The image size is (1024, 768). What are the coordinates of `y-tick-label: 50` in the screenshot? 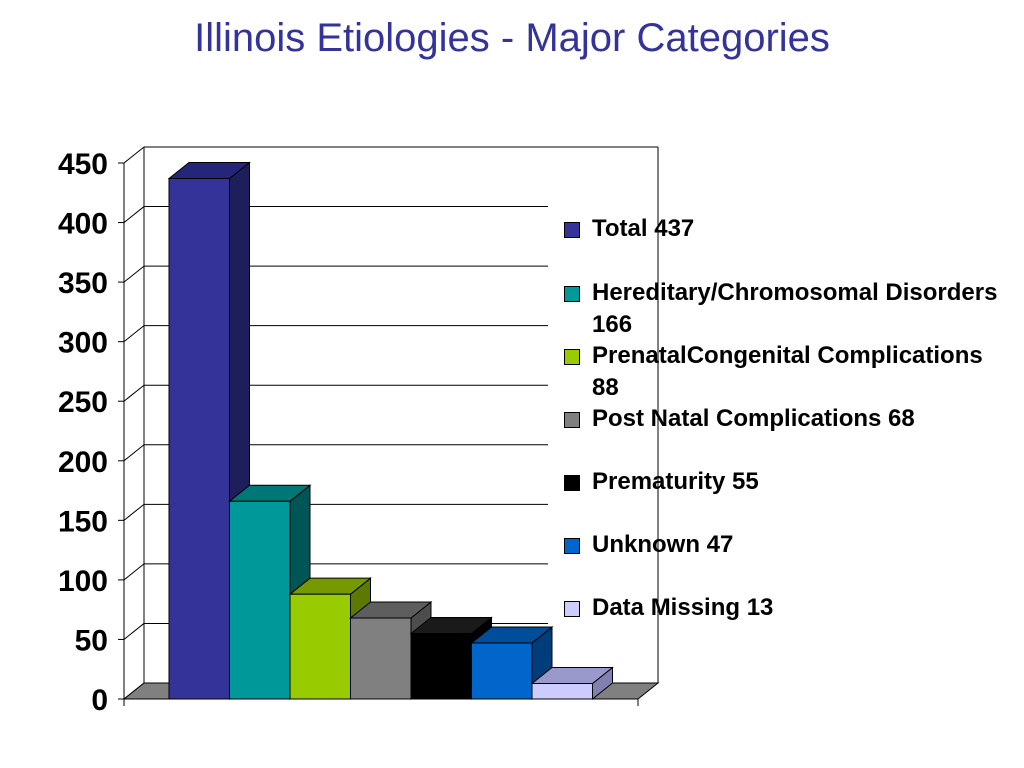 It's located at (91, 640).